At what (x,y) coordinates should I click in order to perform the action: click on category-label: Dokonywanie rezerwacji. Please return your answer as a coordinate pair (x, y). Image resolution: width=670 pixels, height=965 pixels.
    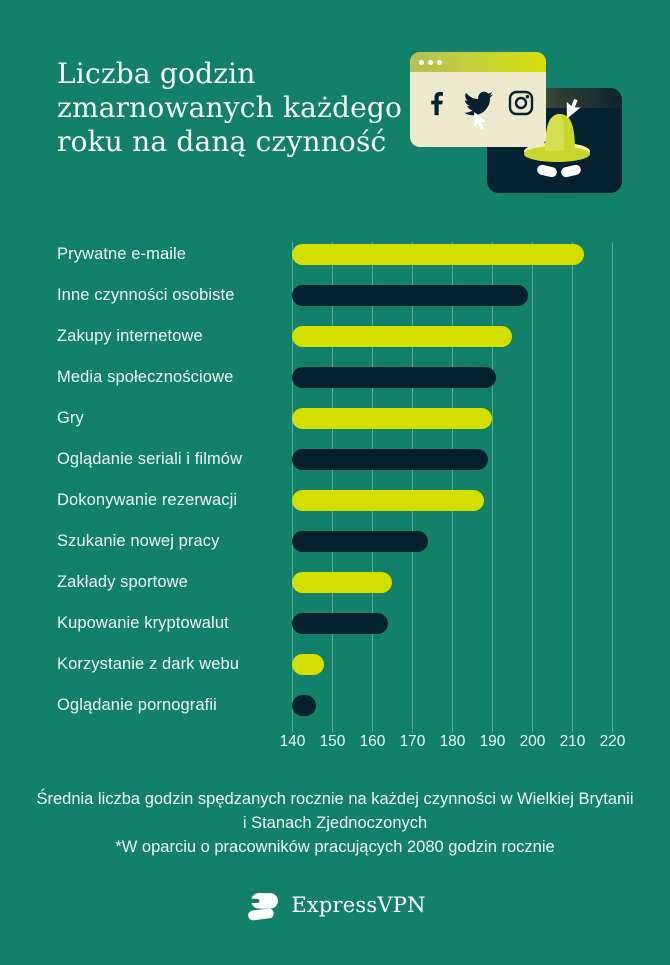
    Looking at the image, I should click on (147, 499).